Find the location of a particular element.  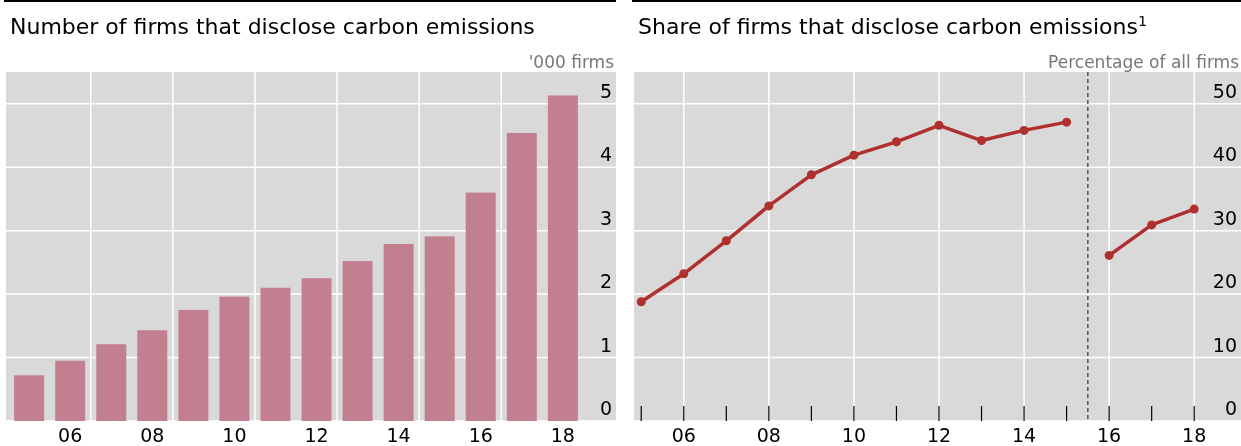

y-tick-label: 3 is located at coordinates (605, 217).